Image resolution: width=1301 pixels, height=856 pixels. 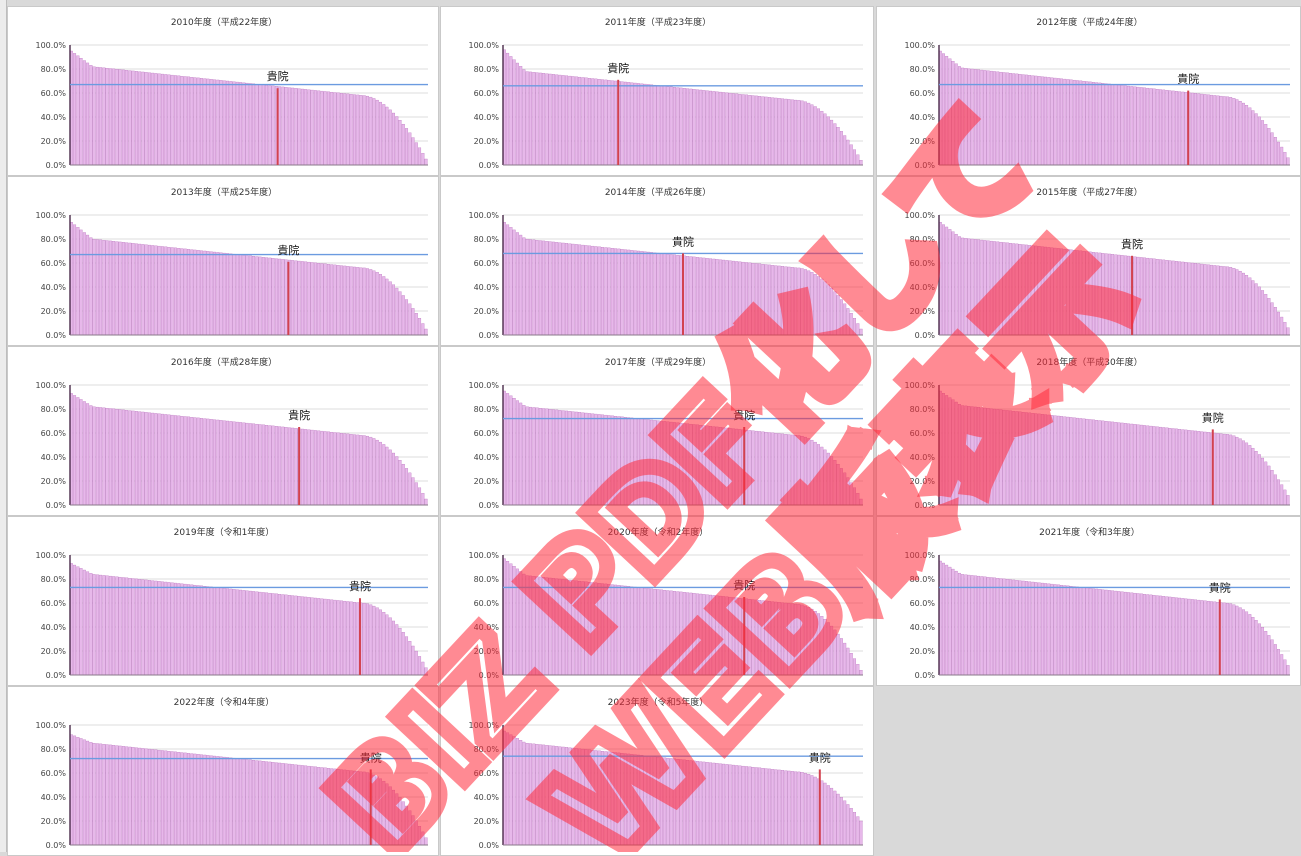 What do you see at coordinates (489, 165) in the screenshot?
I see `y-tick-label: 0.0%` at bounding box center [489, 165].